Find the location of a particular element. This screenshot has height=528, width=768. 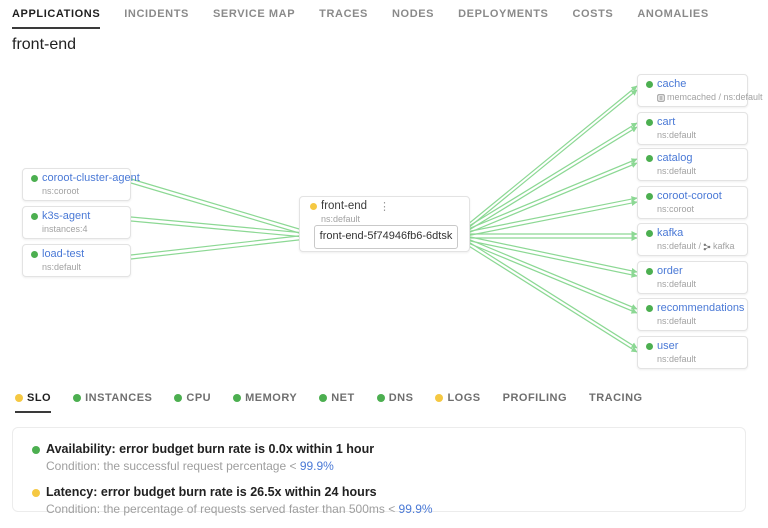

nav-tab-nodes: NODES is located at coordinates (413, 14).